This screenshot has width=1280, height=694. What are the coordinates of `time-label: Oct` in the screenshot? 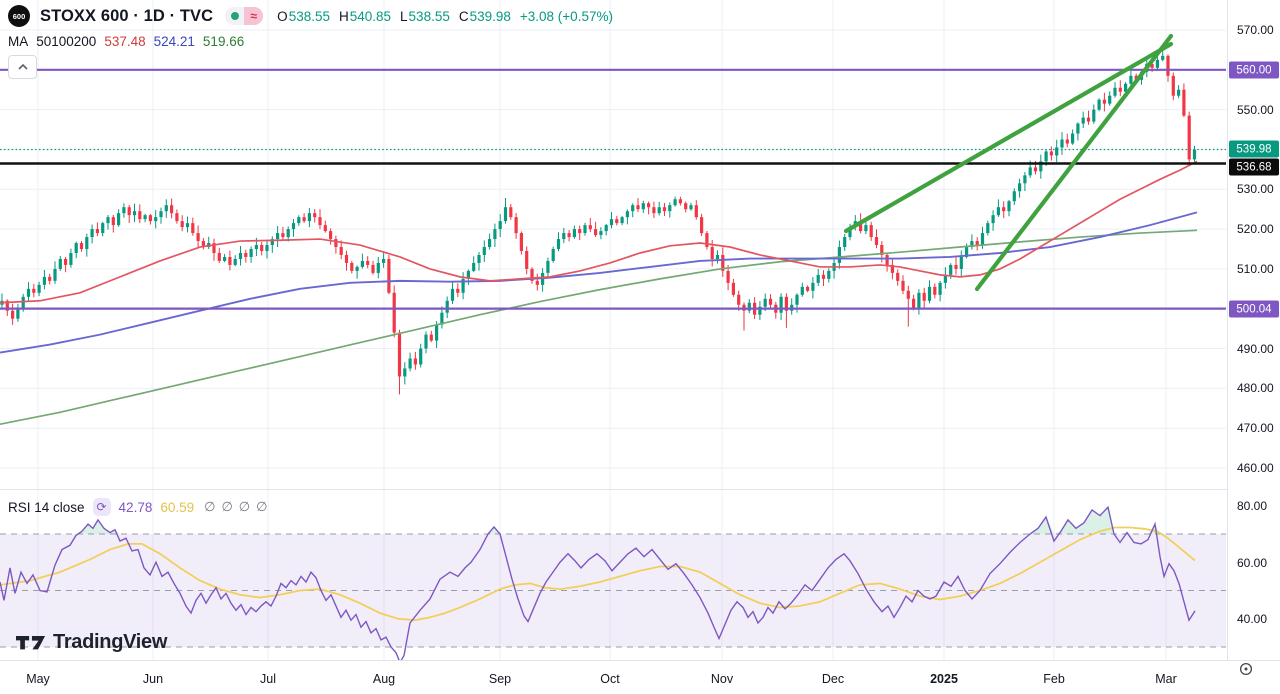 It's located at (610, 679).